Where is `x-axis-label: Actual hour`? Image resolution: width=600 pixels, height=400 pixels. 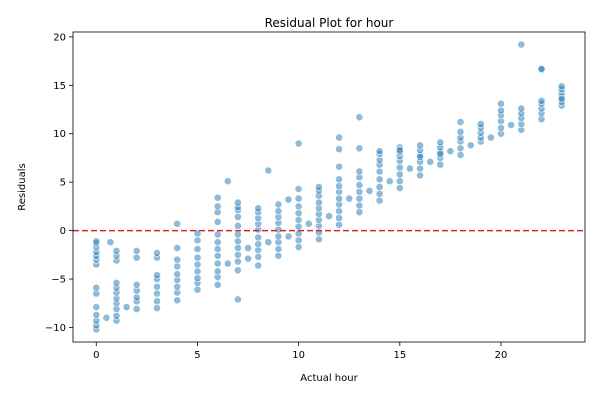
x-axis-label: Actual hour is located at coordinates (329, 378).